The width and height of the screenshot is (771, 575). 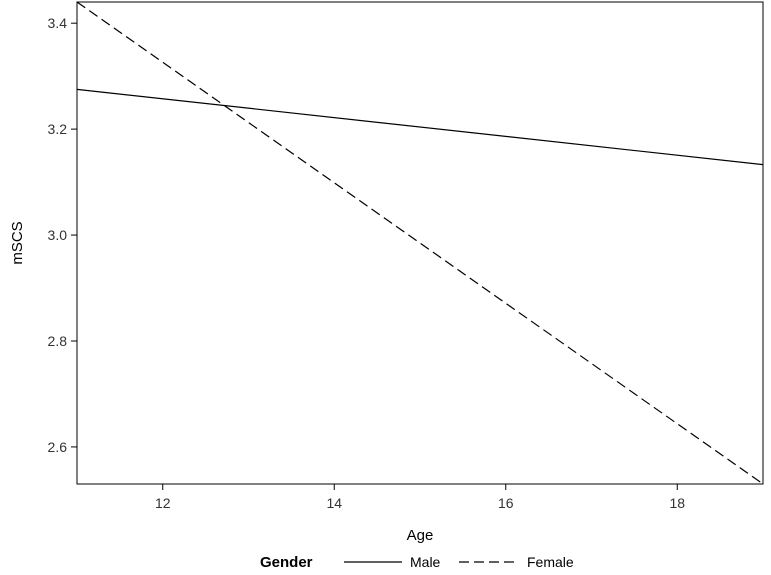 I want to click on legend-title: Gender, so click(x=286, y=562).